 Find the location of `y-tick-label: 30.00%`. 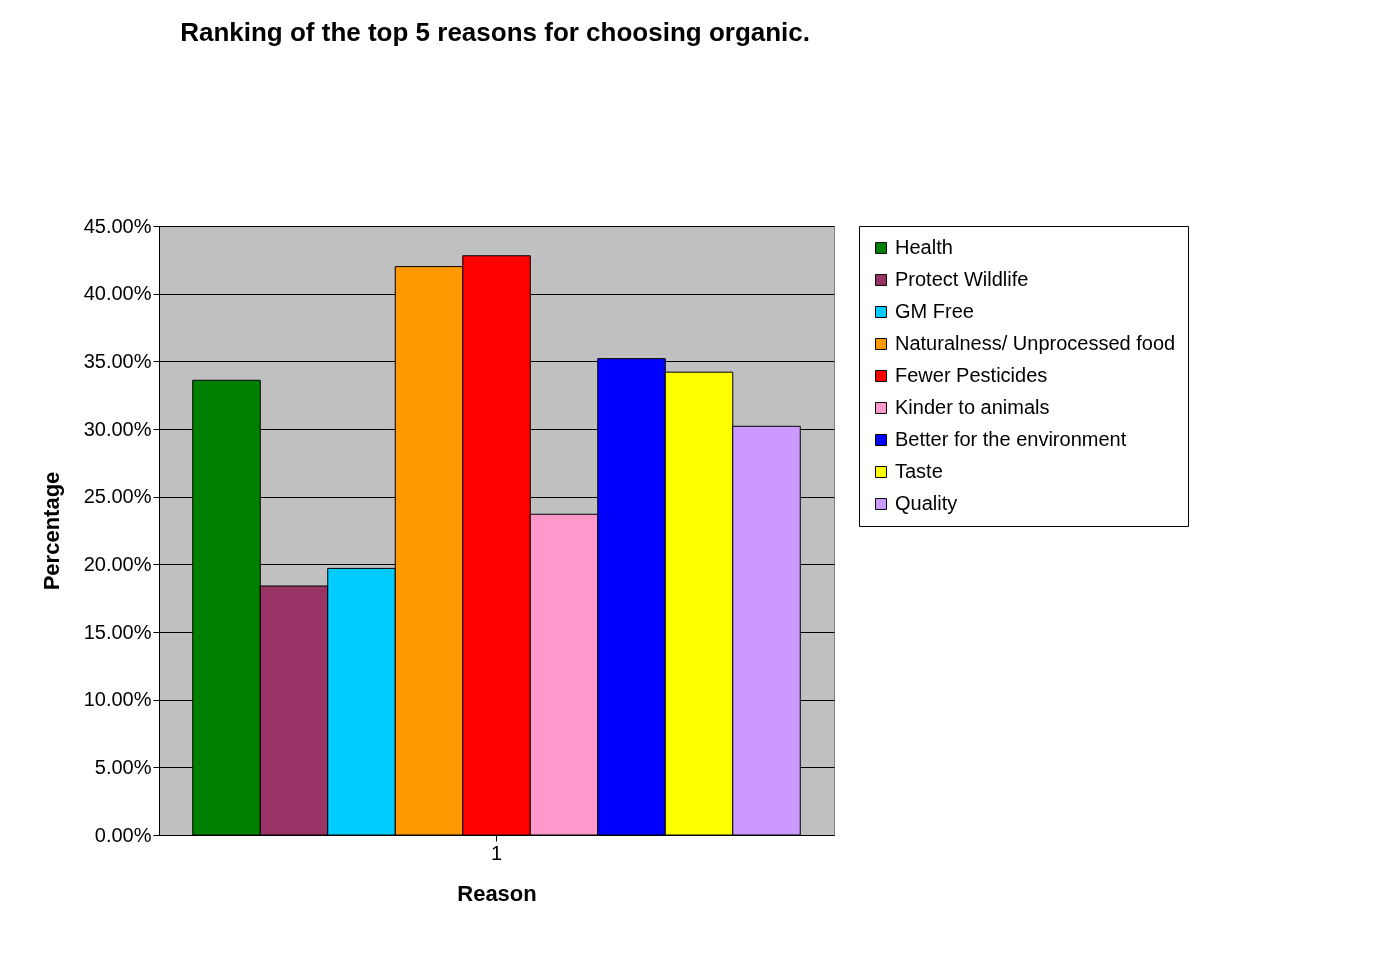

y-tick-label: 30.00% is located at coordinates (117, 428).